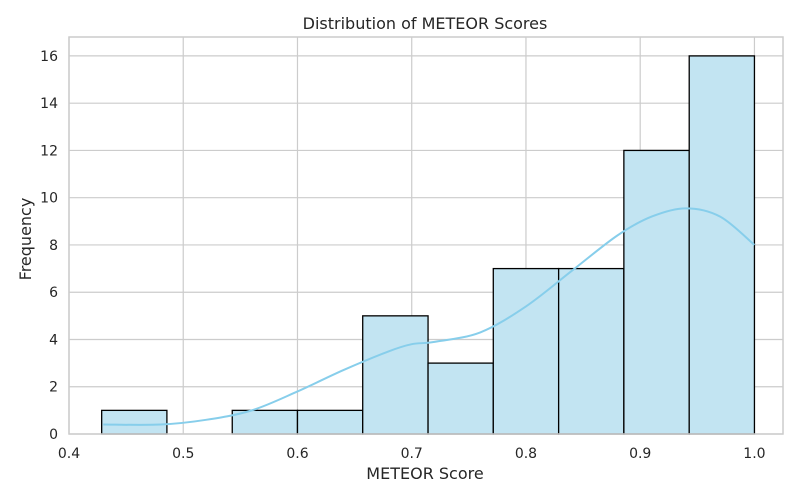 Image resolution: width=800 pixels, height=500 pixels. What do you see at coordinates (526, 454) in the screenshot?
I see `x-tick-label: 0.8` at bounding box center [526, 454].